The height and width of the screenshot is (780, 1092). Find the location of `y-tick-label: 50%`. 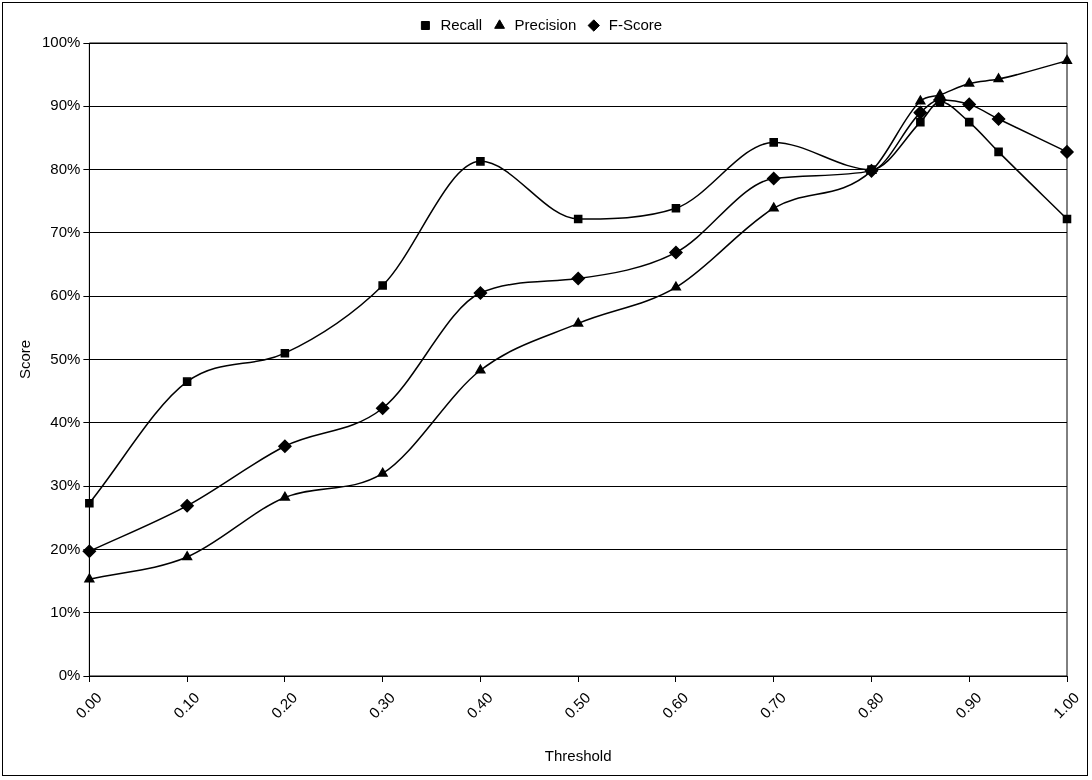

y-tick-label: 50% is located at coordinates (65, 358).